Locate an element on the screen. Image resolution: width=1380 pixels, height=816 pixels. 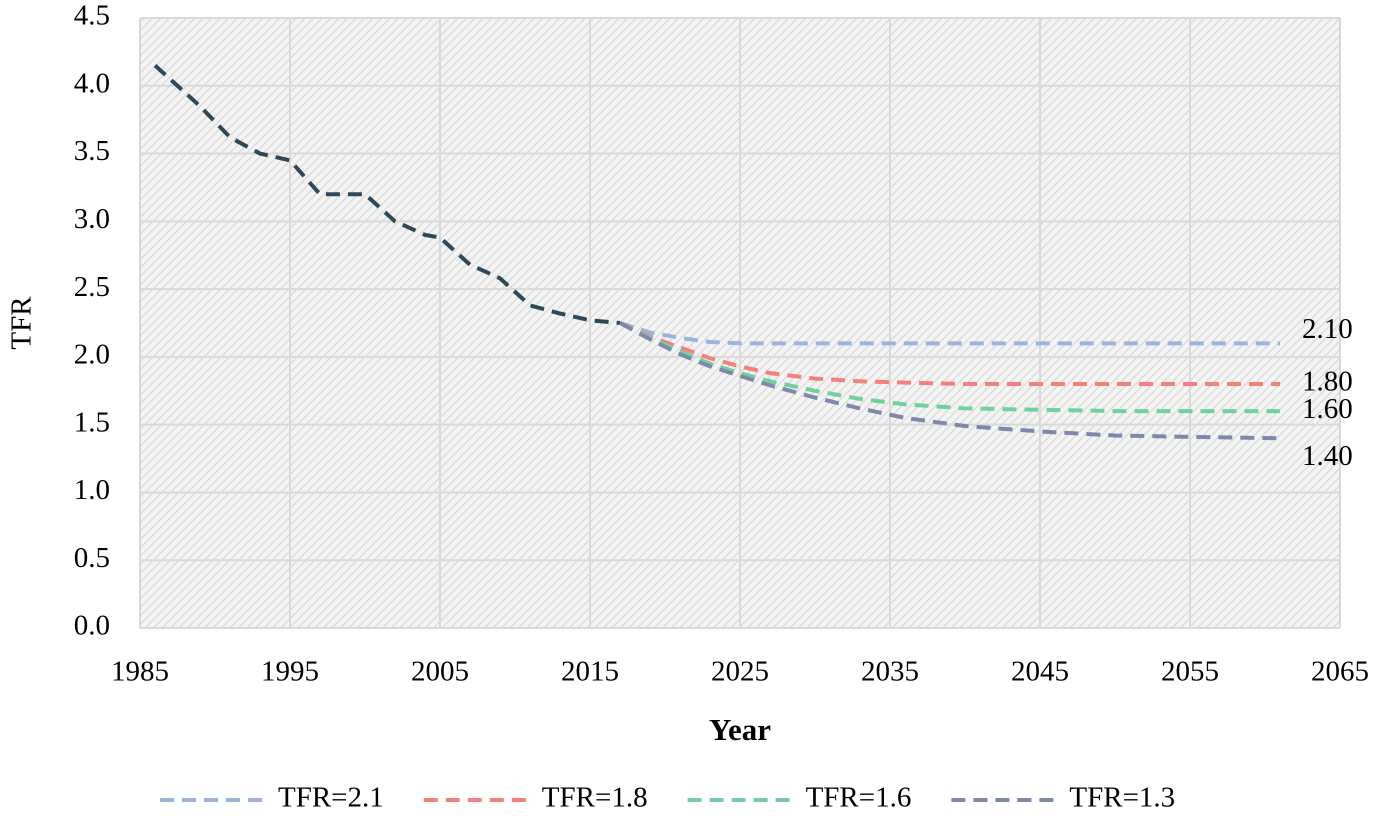
end-label: 1.40 is located at coordinates (1327, 456).